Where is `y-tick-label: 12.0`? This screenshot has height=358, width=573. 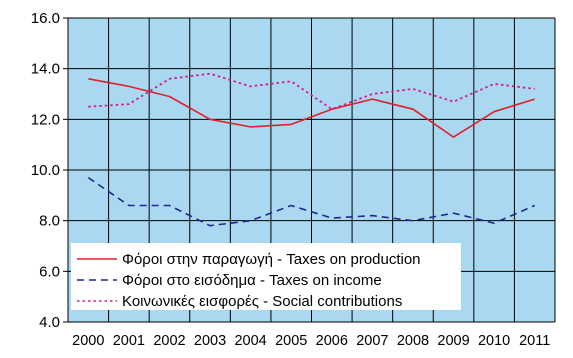
y-tick-label: 12.0 is located at coordinates (45, 119).